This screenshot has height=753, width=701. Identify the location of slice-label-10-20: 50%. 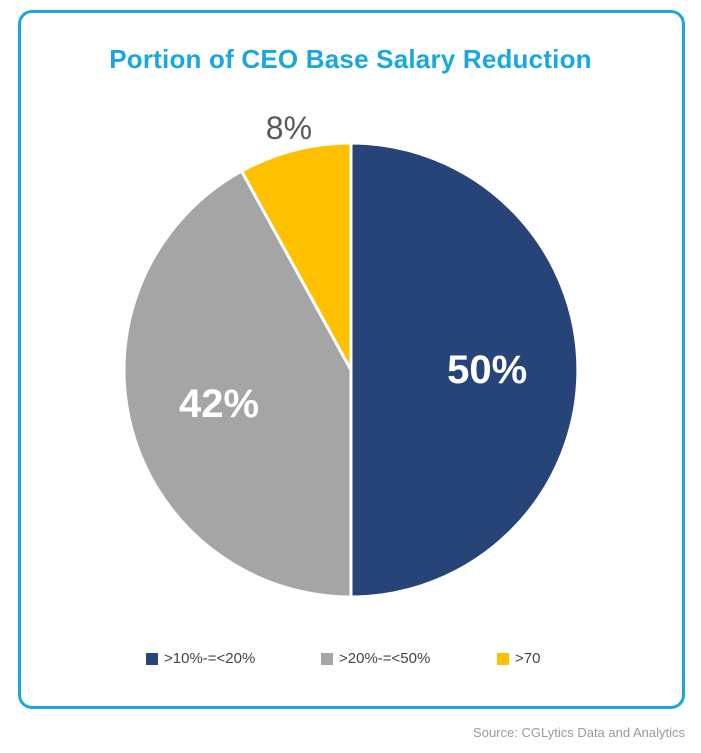
(487, 370).